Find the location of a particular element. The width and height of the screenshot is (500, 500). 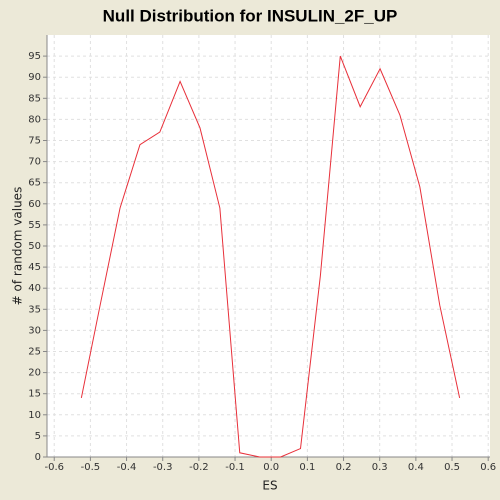

y-tick-label: 25 is located at coordinates (34, 352).